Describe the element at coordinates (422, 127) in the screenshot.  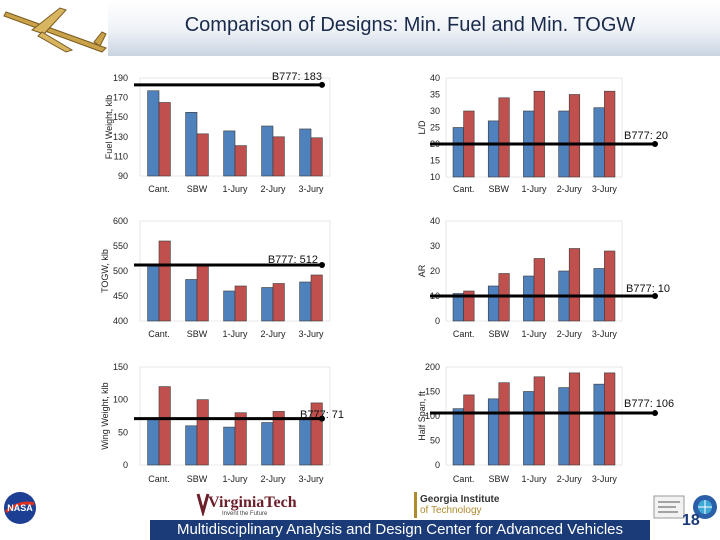
I see `y-axis-label: L/D` at that location.